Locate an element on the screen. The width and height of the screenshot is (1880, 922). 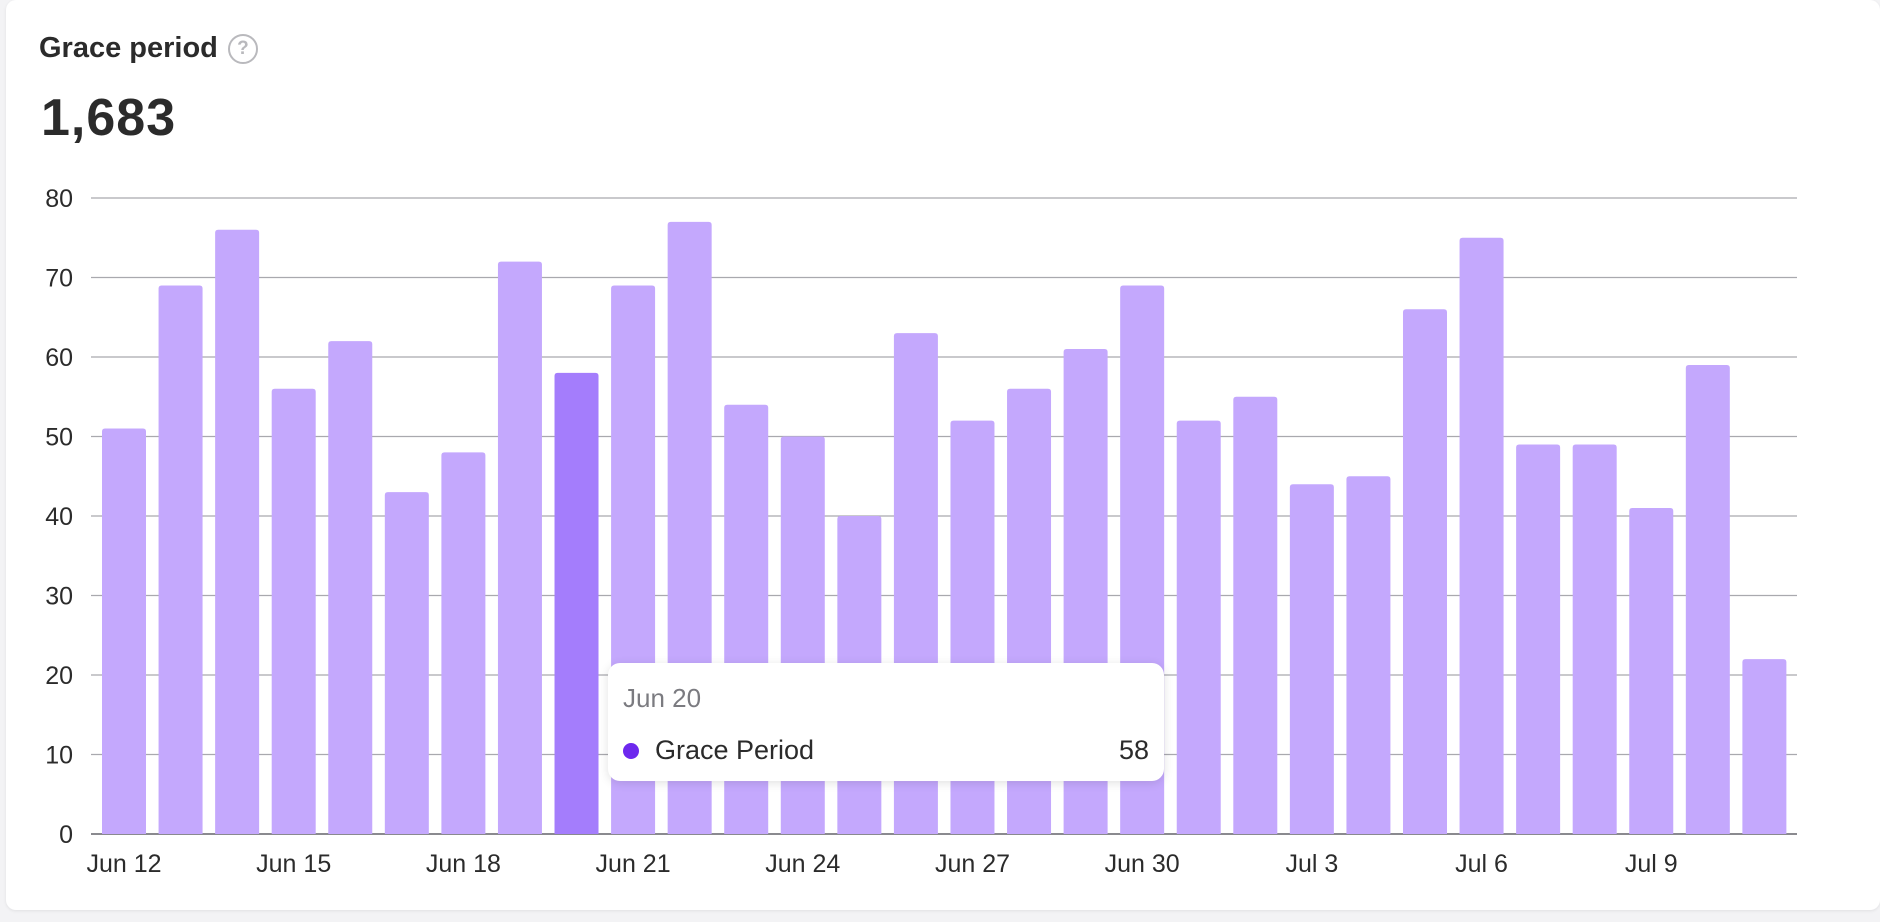
x-tick-label: Jun 30 is located at coordinates (1142, 864).